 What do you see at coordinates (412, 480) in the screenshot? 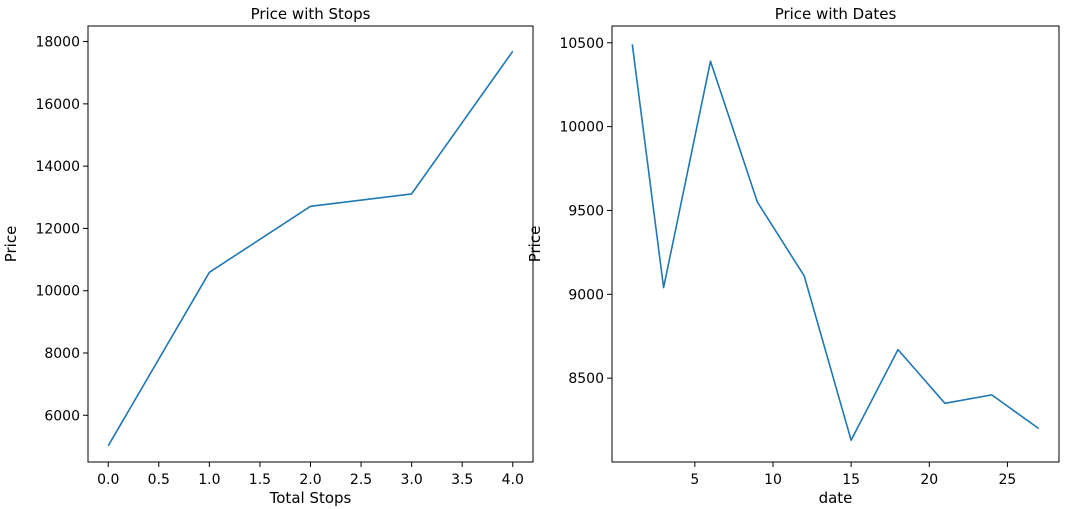
I see `x-tick-label: 3.0` at bounding box center [412, 480].